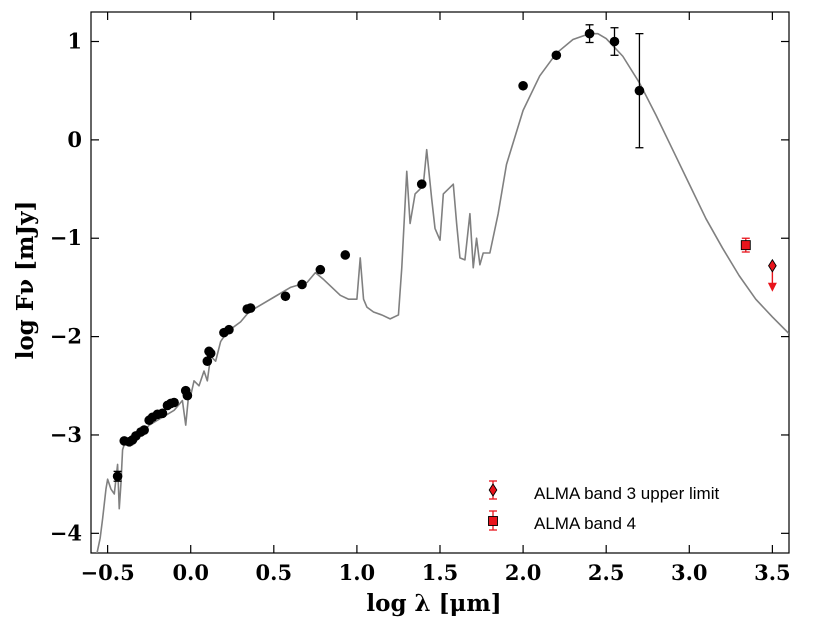 The height and width of the screenshot is (623, 830). What do you see at coordinates (274, 572) in the screenshot?
I see `x-tick-label: 0.5` at bounding box center [274, 572].